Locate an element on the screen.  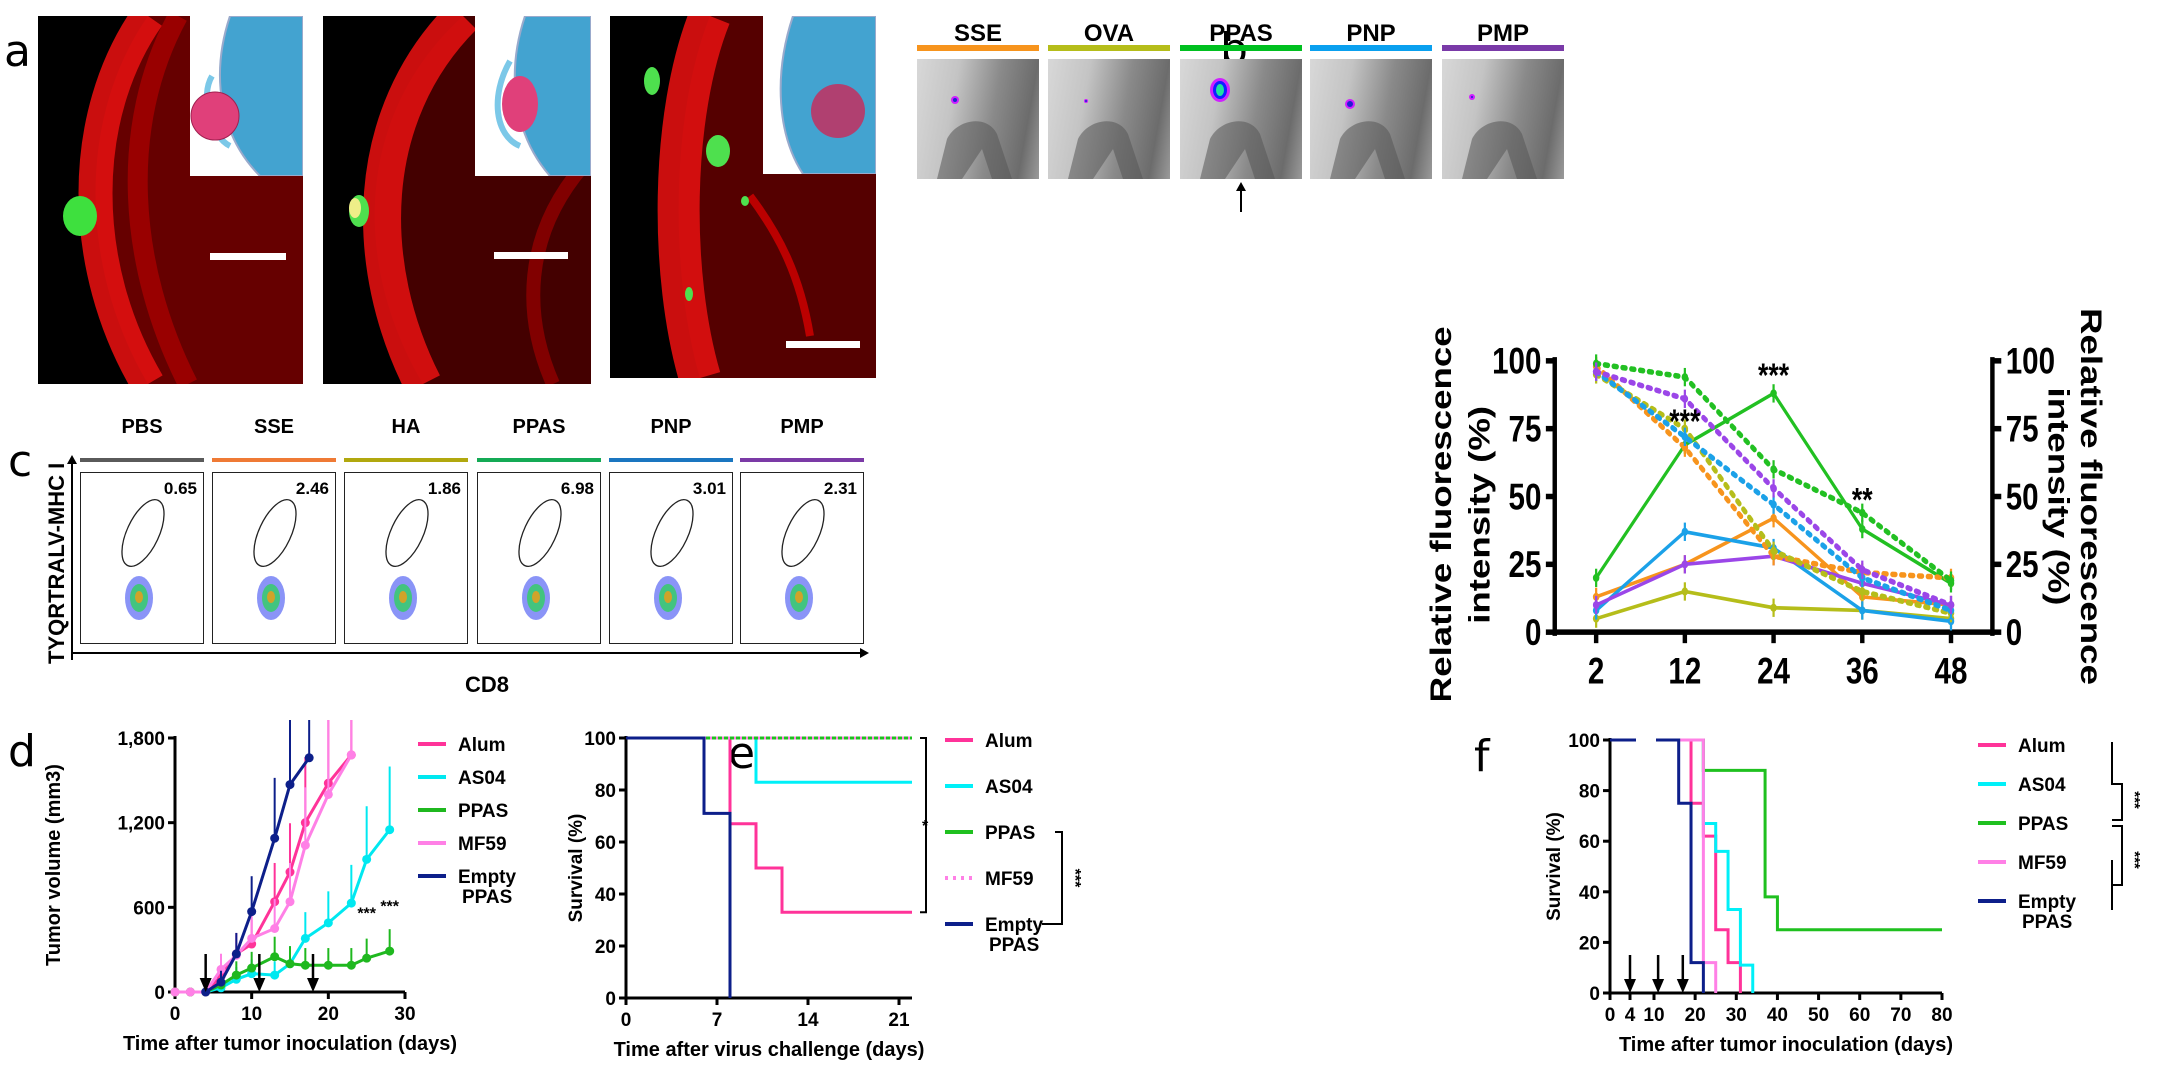
b-x-tick-label: 48 is located at coordinates (1951, 672).